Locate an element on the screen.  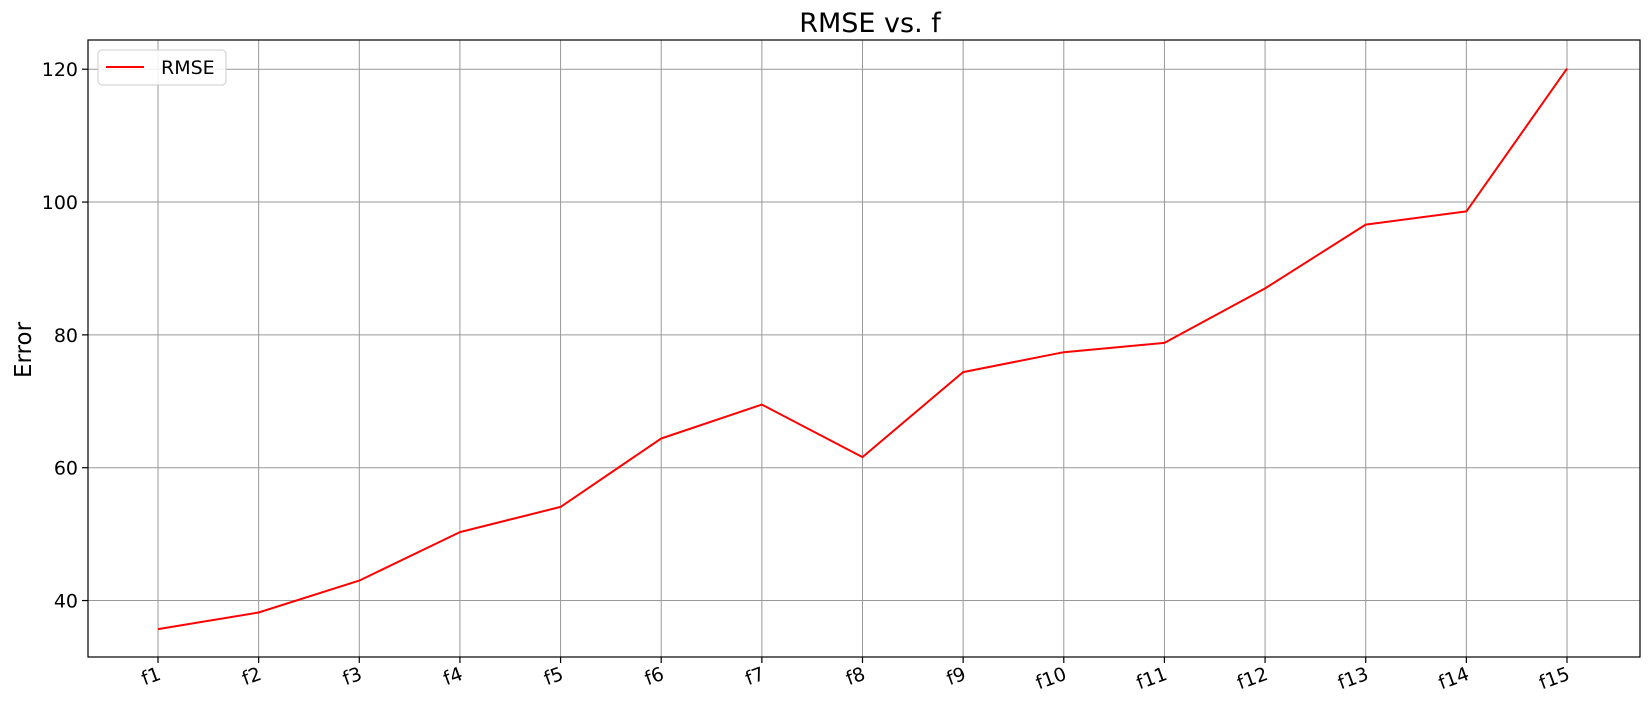
x-tick-label: f3 is located at coordinates (352, 676).